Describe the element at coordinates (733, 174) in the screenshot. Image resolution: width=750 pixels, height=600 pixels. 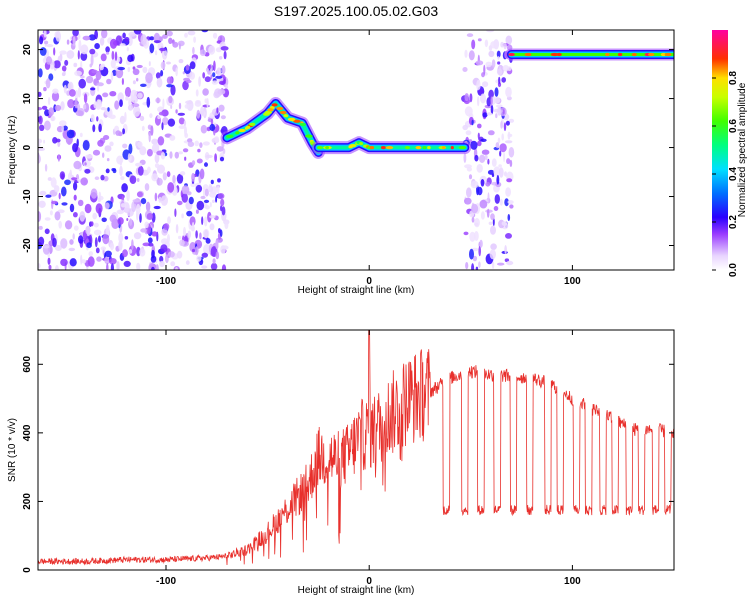
I see `colorbar-tick-label: 0.4` at that location.